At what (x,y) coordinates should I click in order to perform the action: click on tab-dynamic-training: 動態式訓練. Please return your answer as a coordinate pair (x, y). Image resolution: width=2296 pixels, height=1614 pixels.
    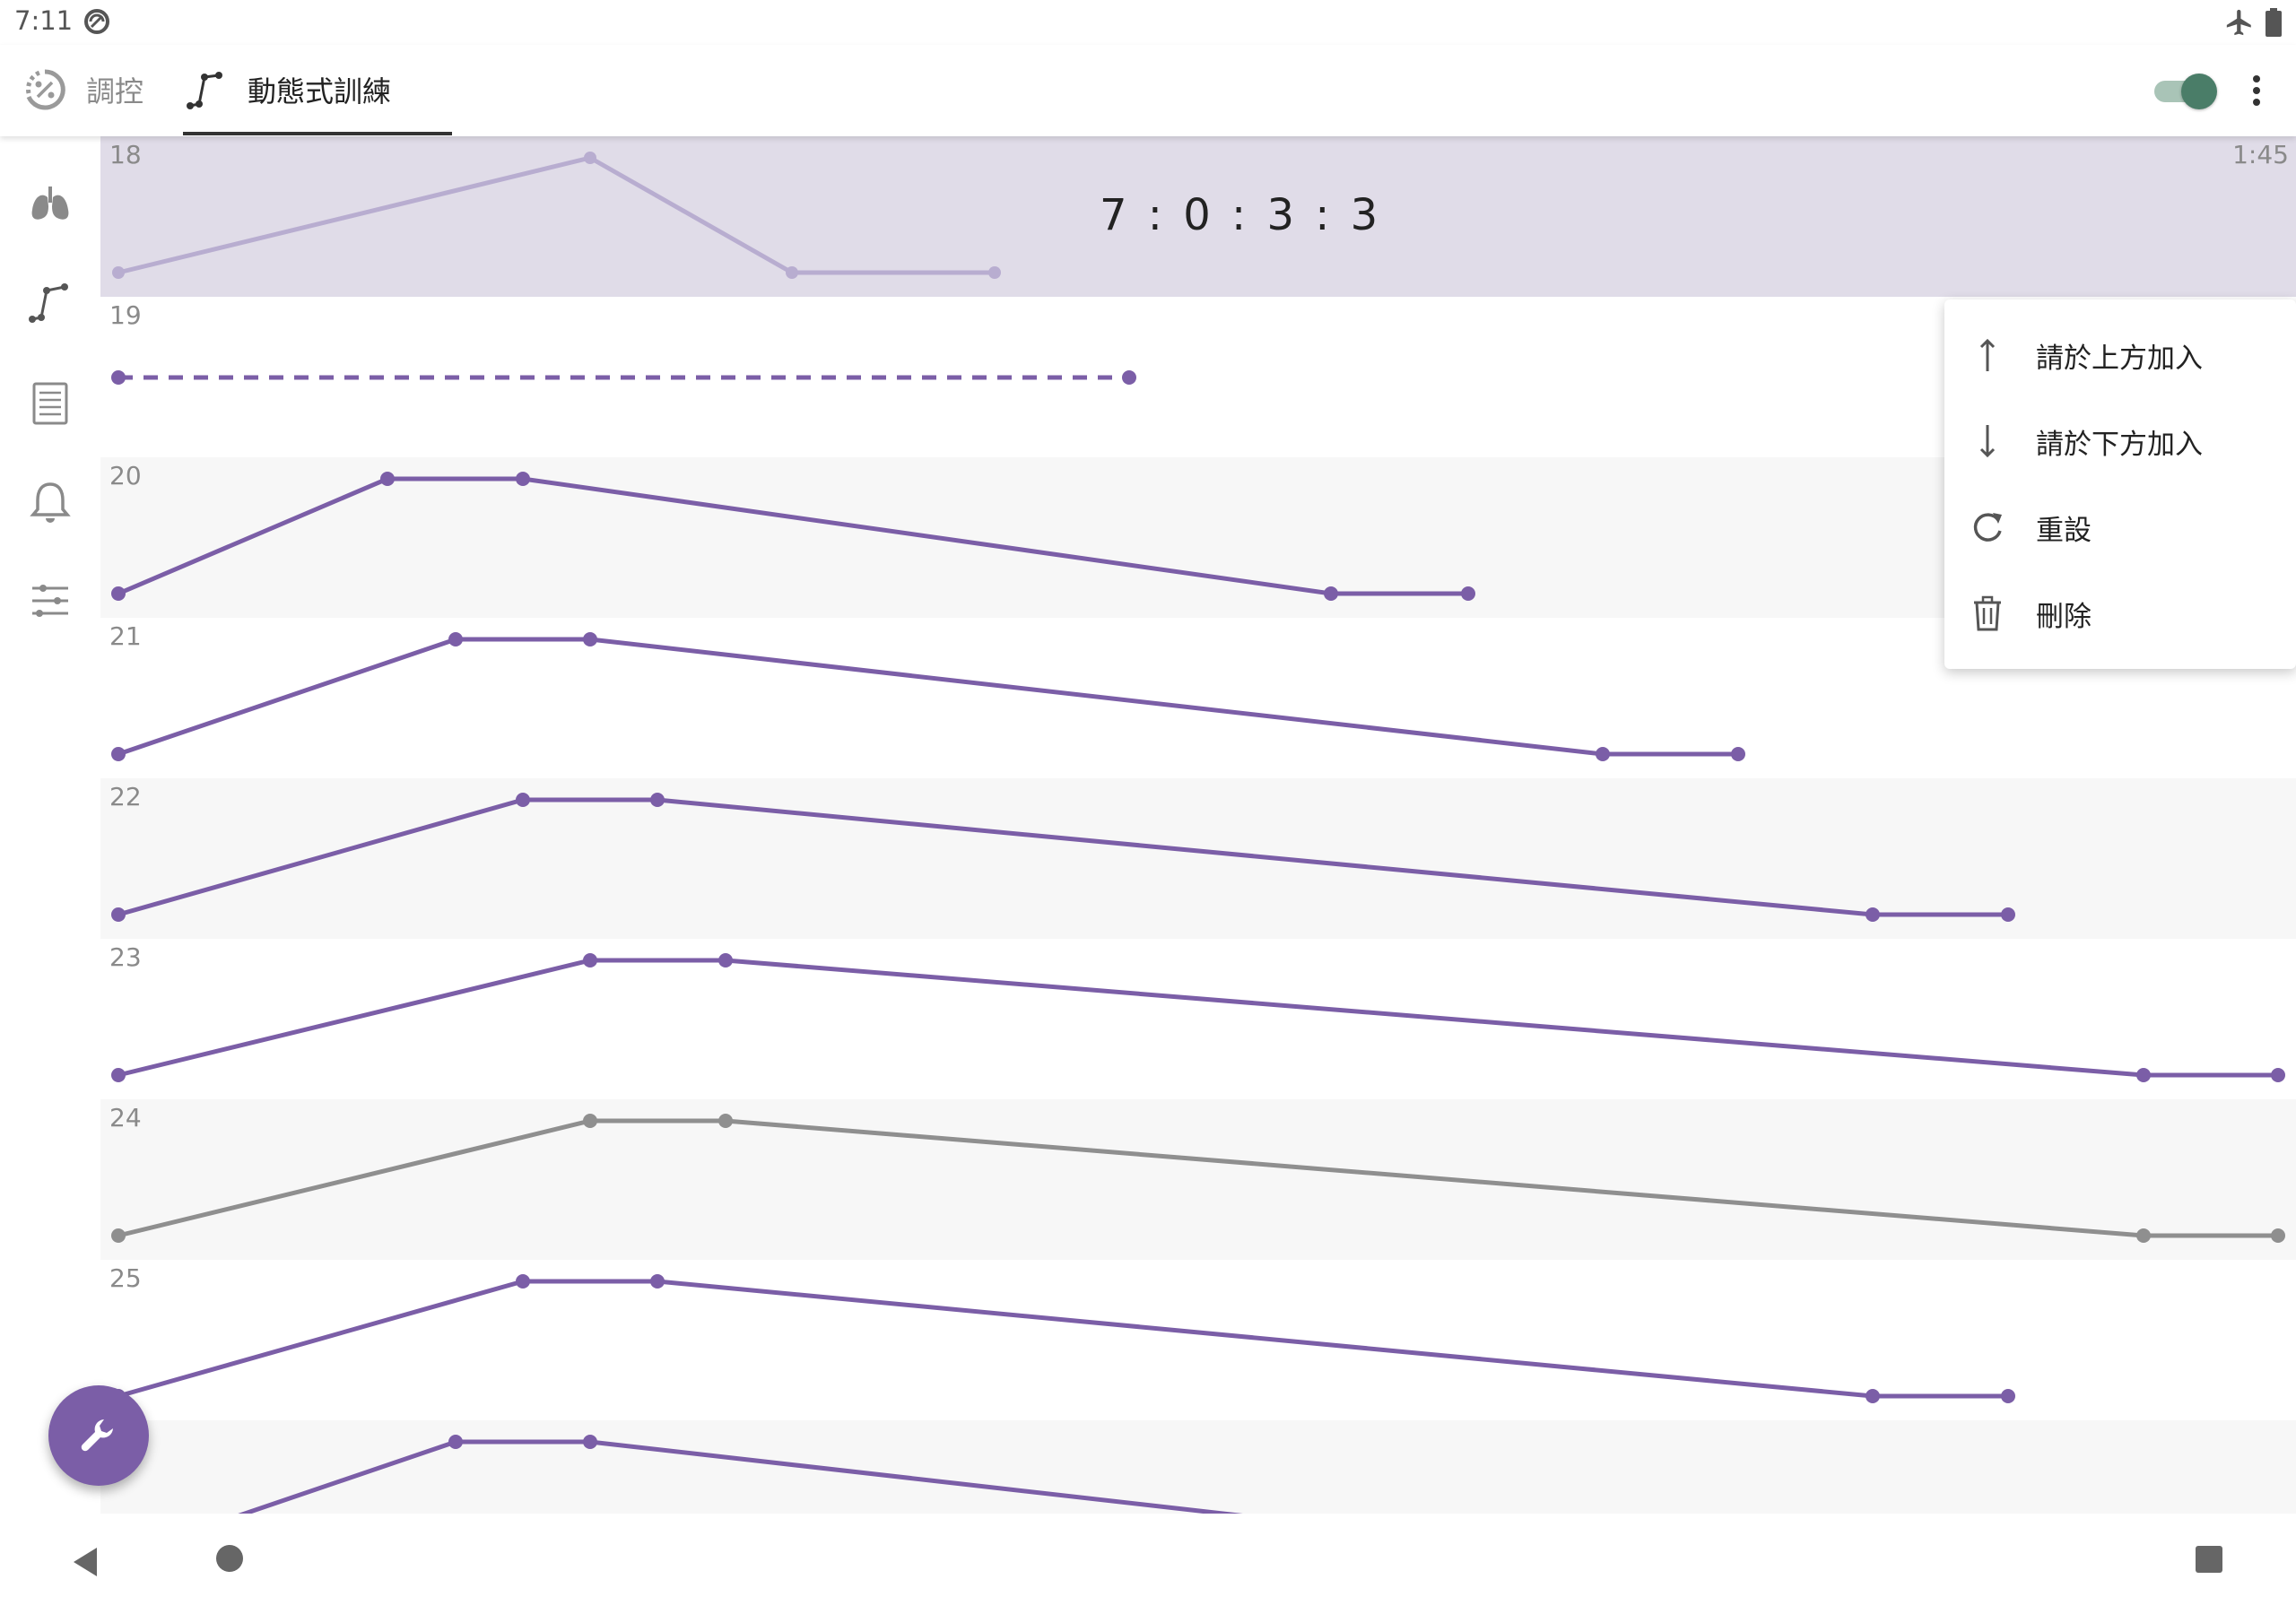
    Looking at the image, I should click on (317, 89).